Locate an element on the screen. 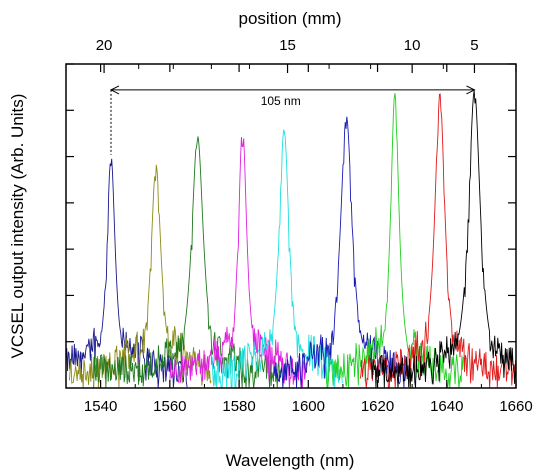  x-tick-label: 1660 is located at coordinates (515, 406).